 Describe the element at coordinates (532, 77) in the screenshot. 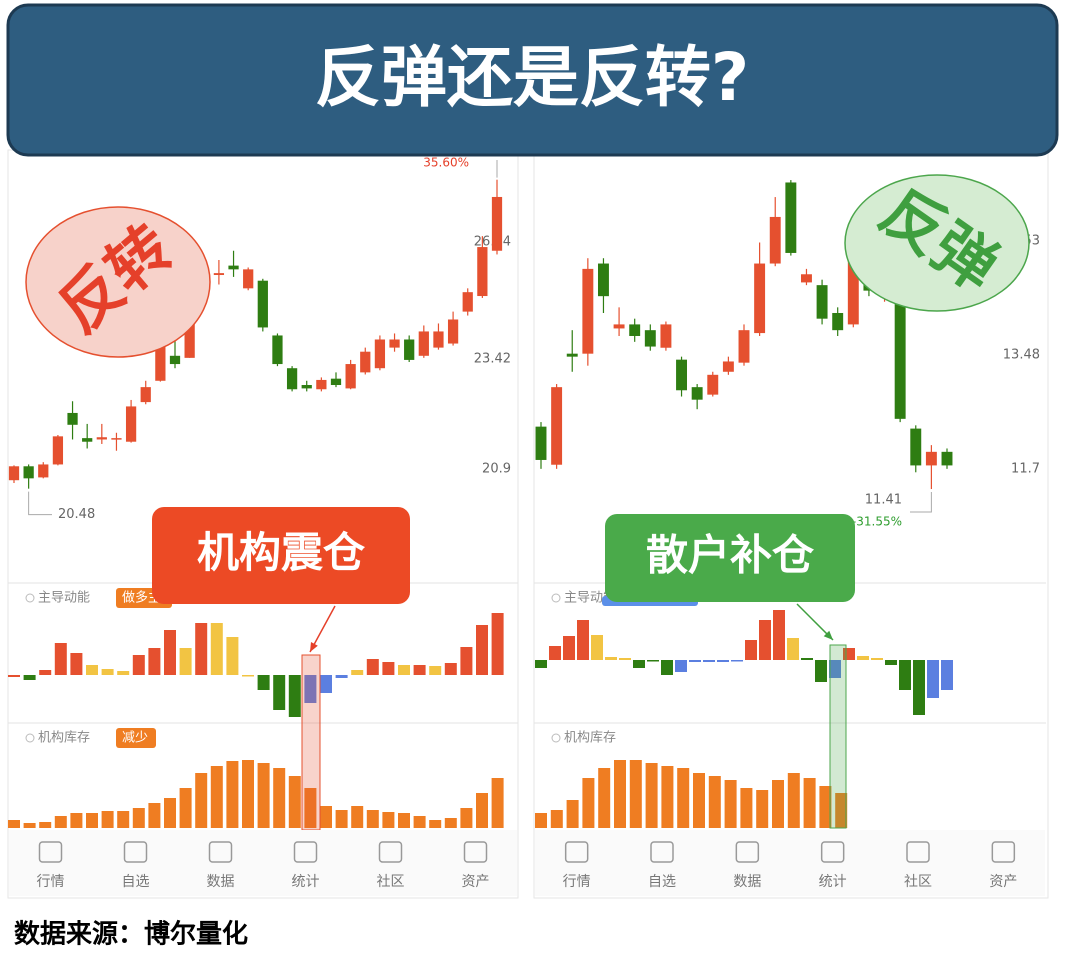

I see `header-title: 反弹还是反转?` at that location.